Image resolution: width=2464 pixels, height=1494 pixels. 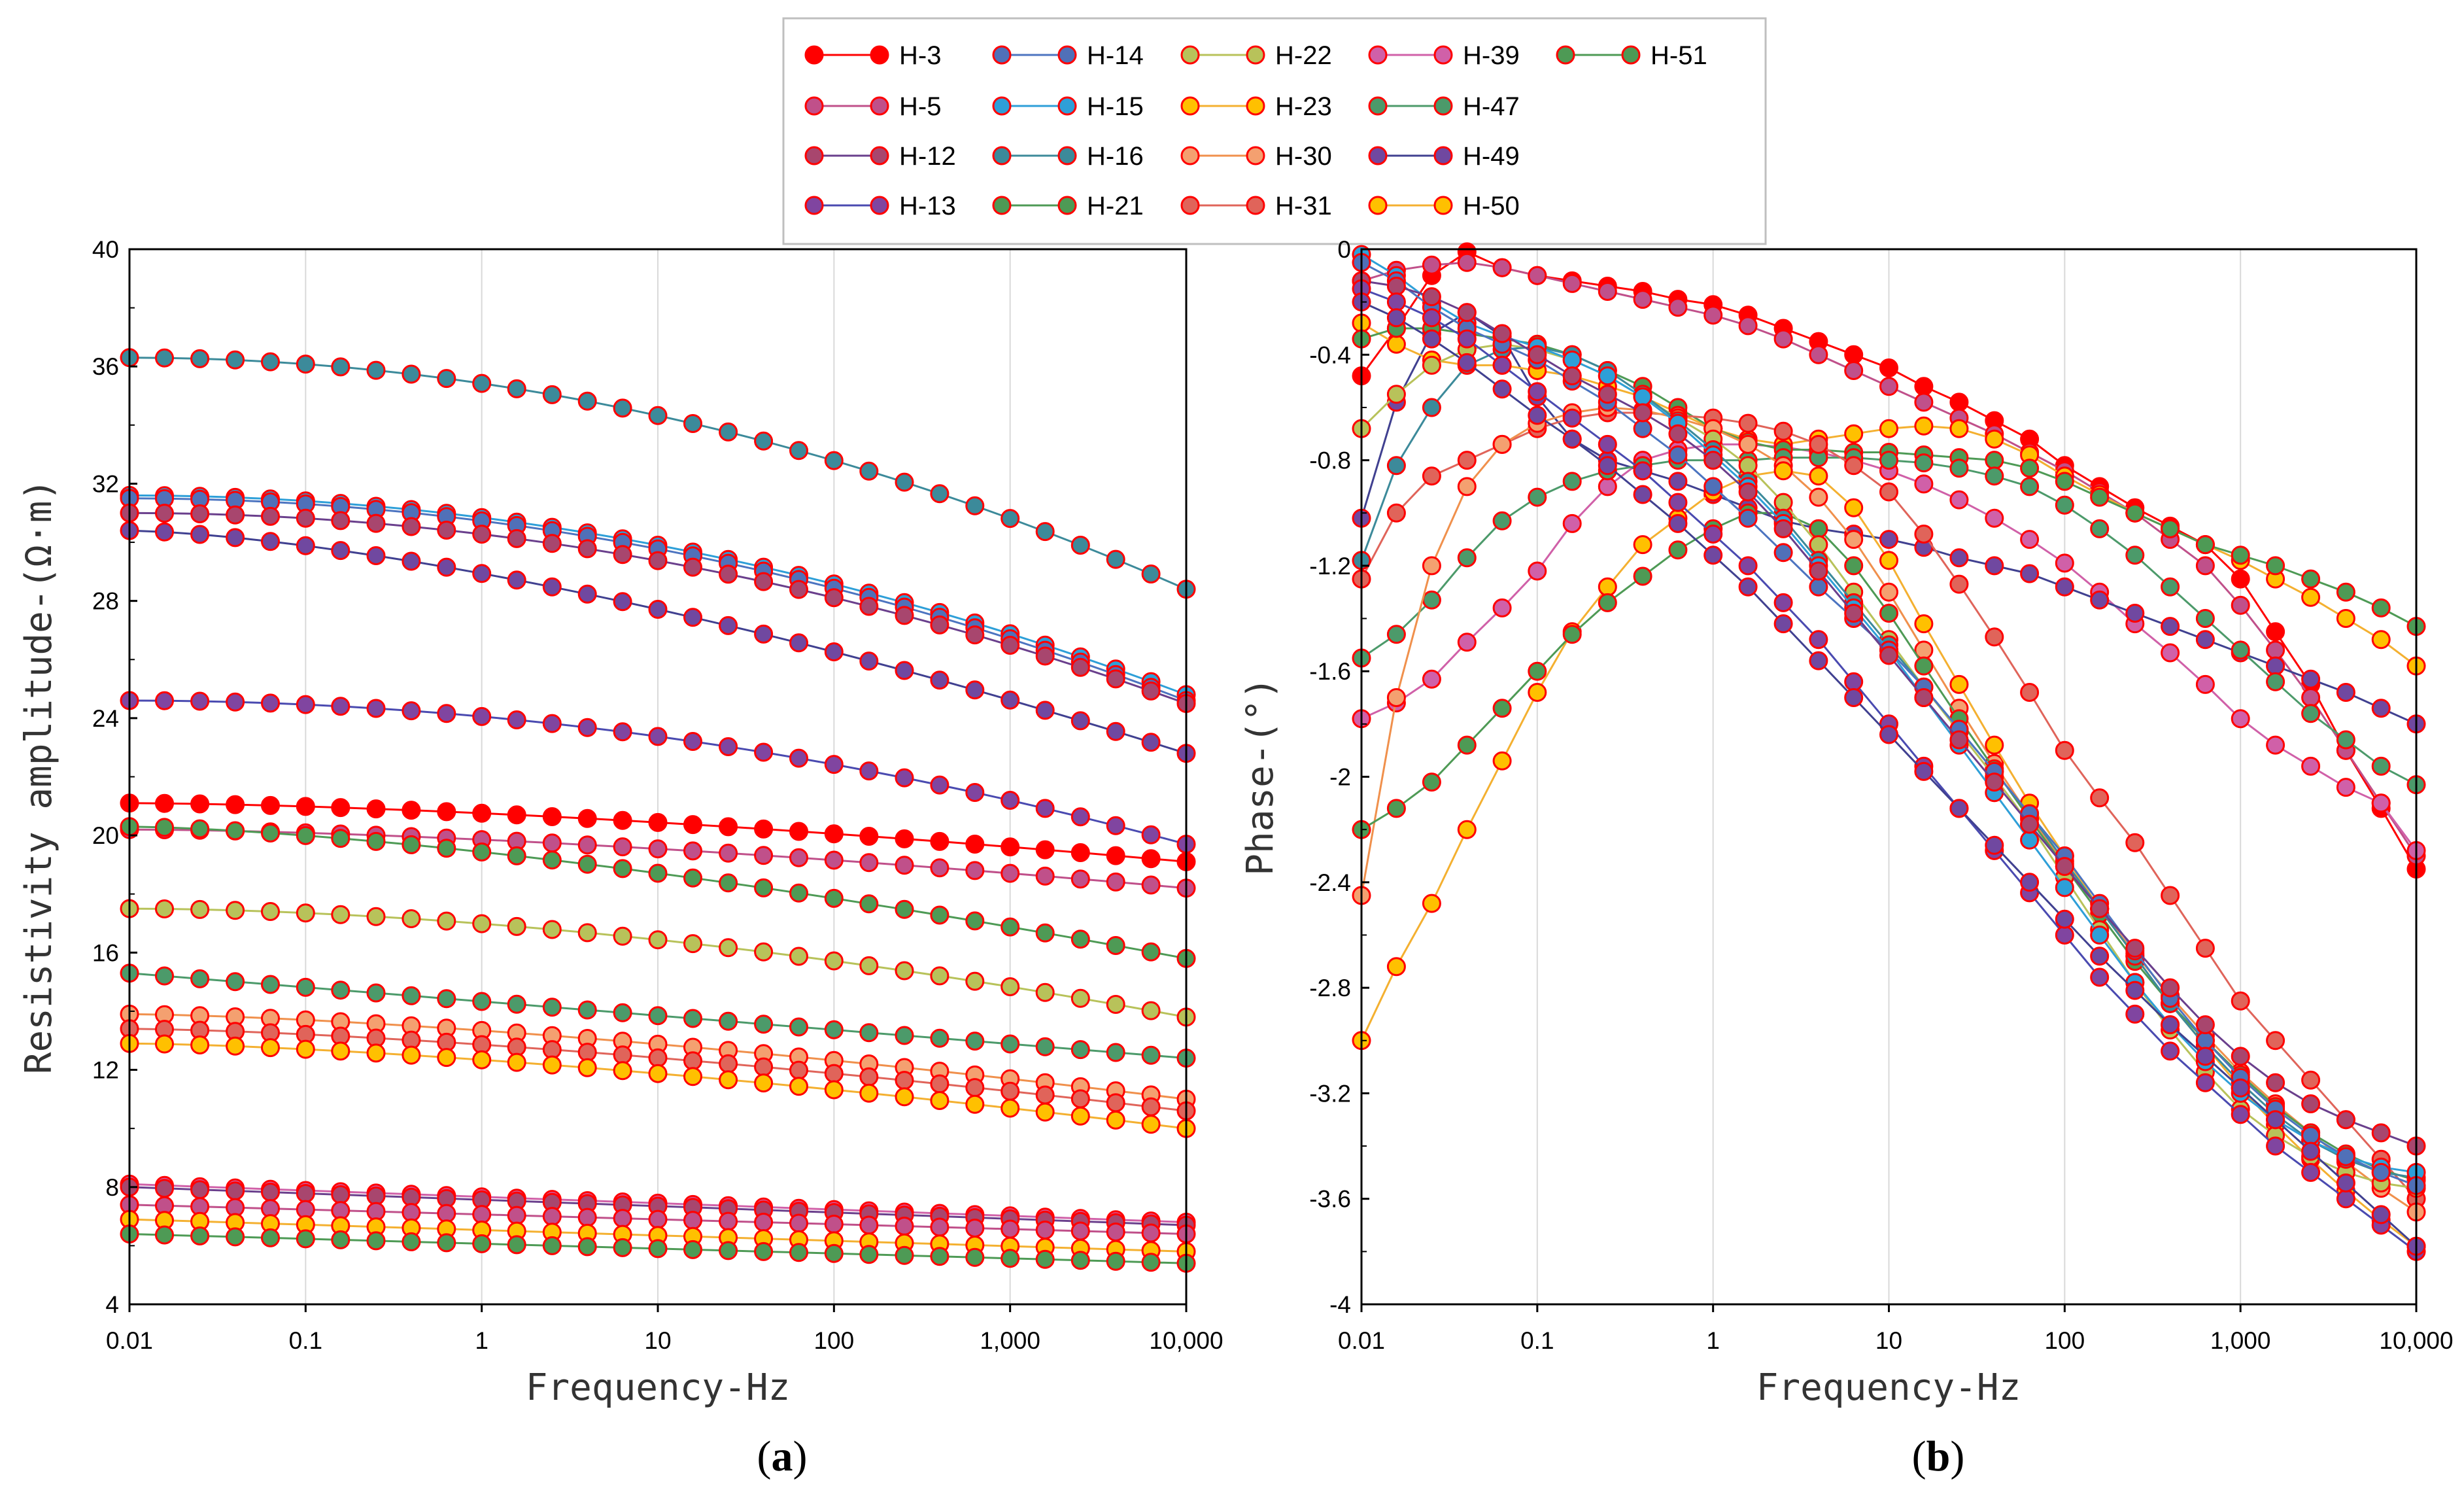 I want to click on legend-entry: H-39, so click(x=1444, y=55).